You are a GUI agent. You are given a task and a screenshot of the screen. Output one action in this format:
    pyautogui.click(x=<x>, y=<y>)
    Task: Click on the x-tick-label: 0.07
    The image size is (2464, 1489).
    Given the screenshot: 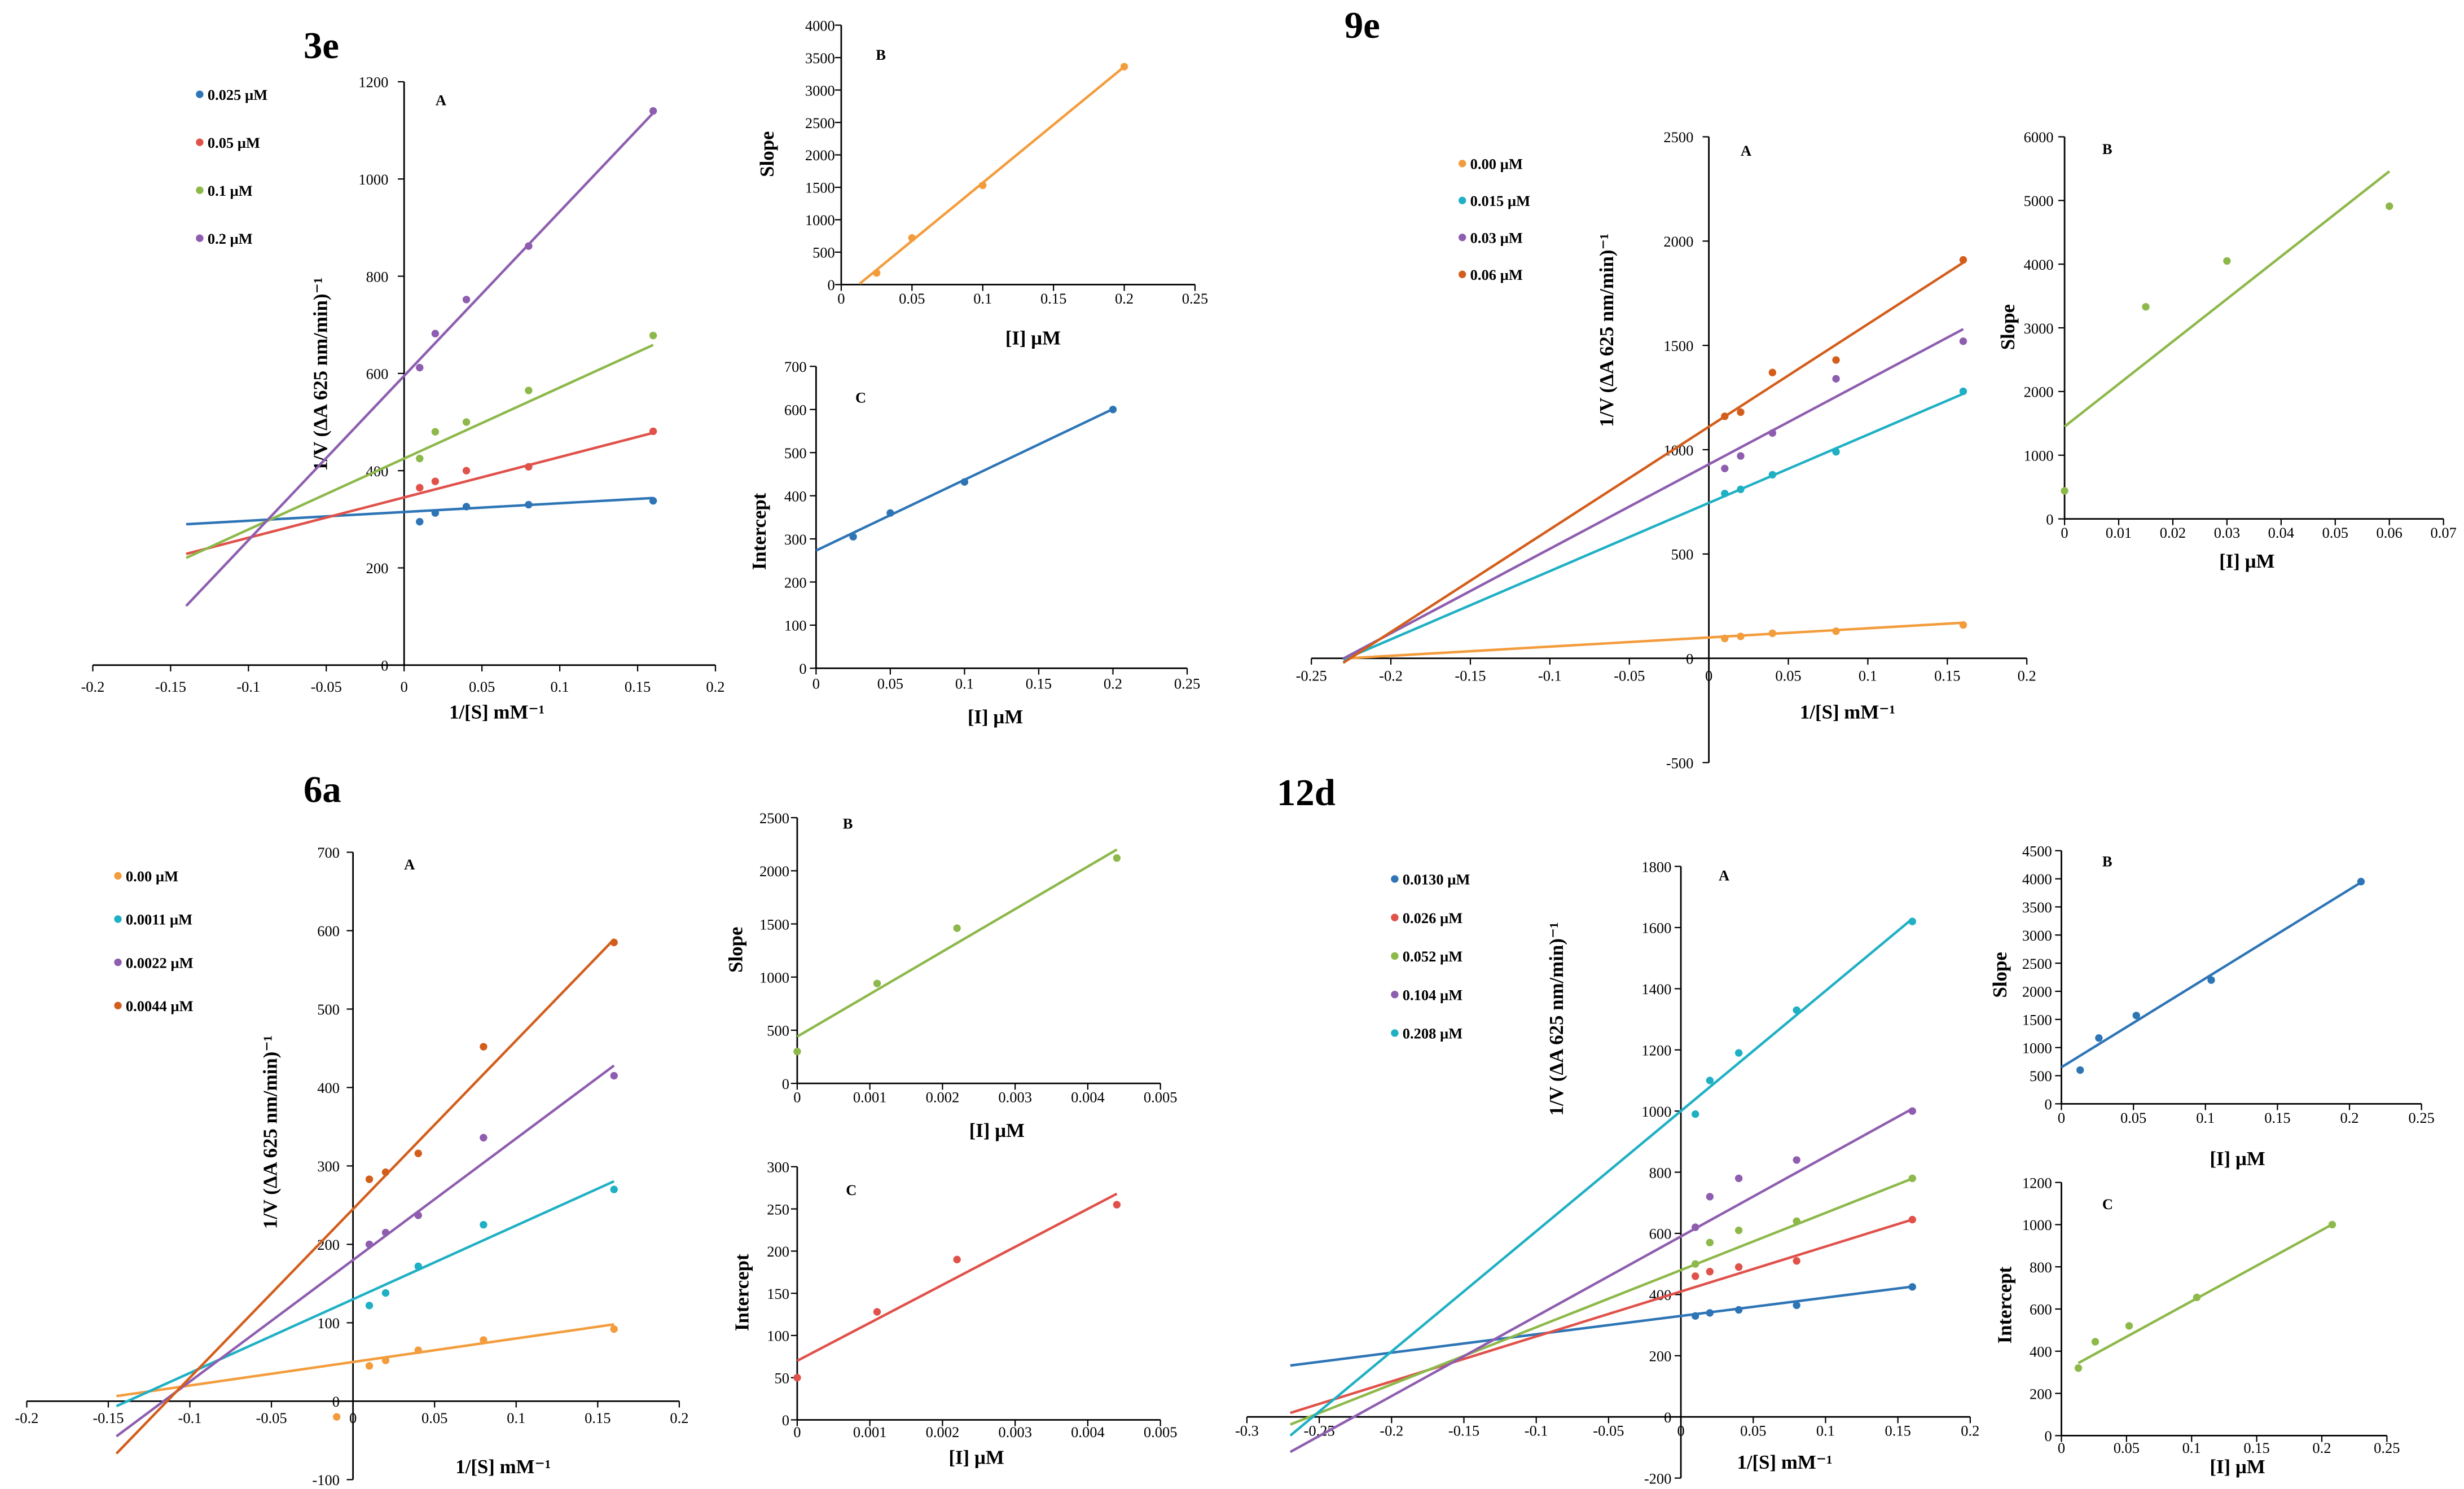 What is the action you would take?
    pyautogui.click(x=2444, y=532)
    